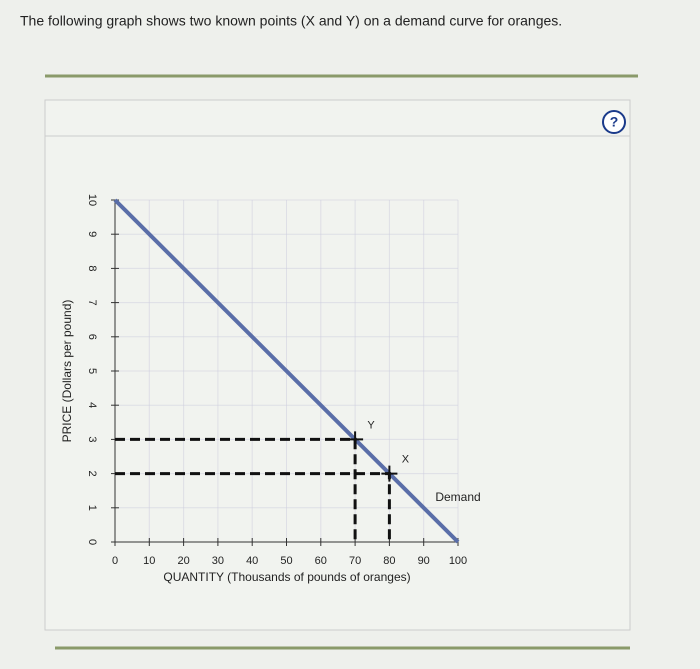 This screenshot has height=669, width=700. I want to click on y-axis-label: PRICE (Dollars per pound), so click(67, 371).